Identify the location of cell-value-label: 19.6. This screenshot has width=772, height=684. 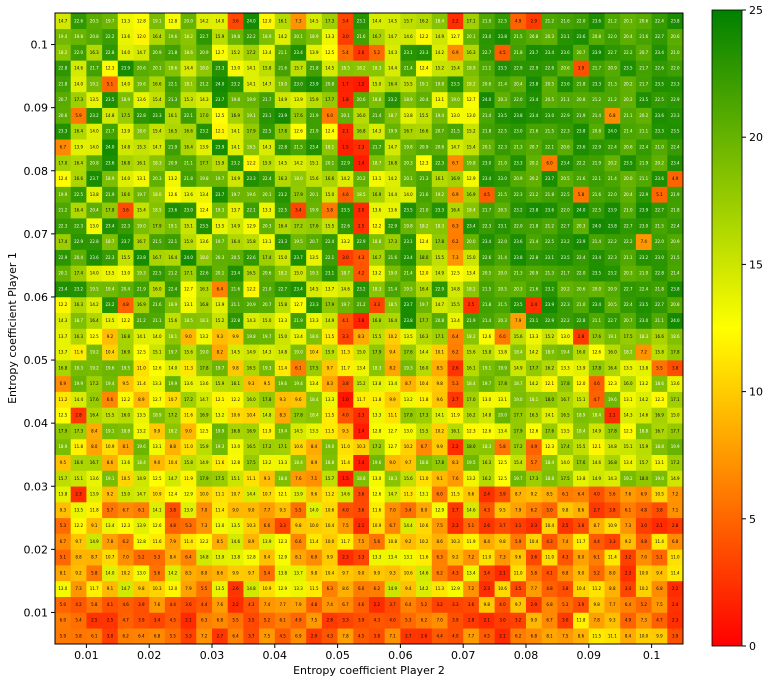
(376, 462).